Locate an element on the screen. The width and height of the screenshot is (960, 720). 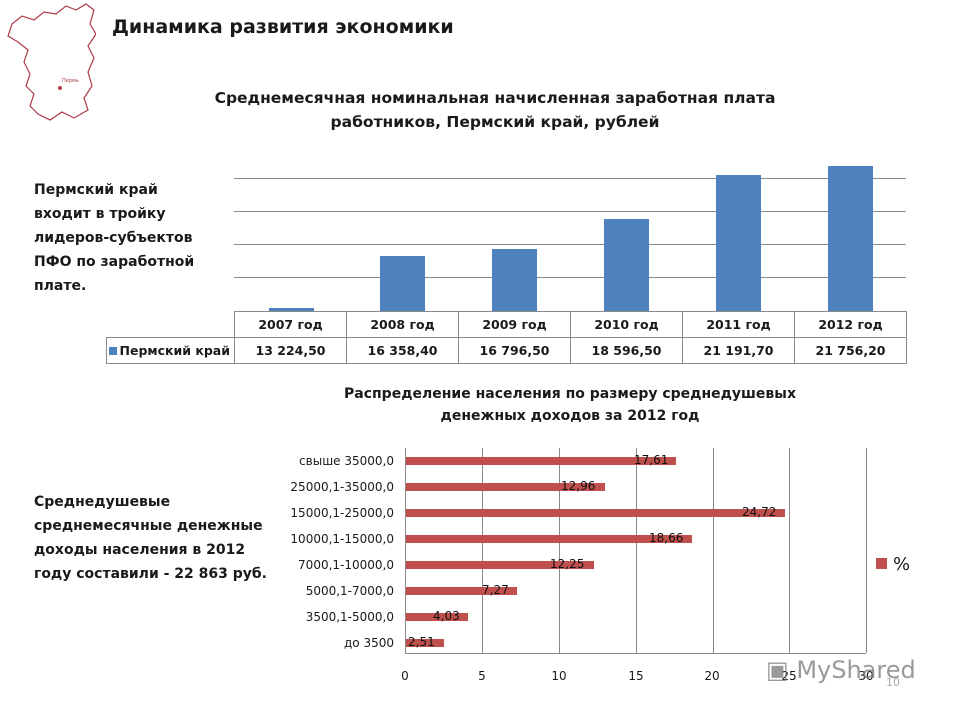
page-title: Динамика развития экономики is located at coordinates (283, 27).